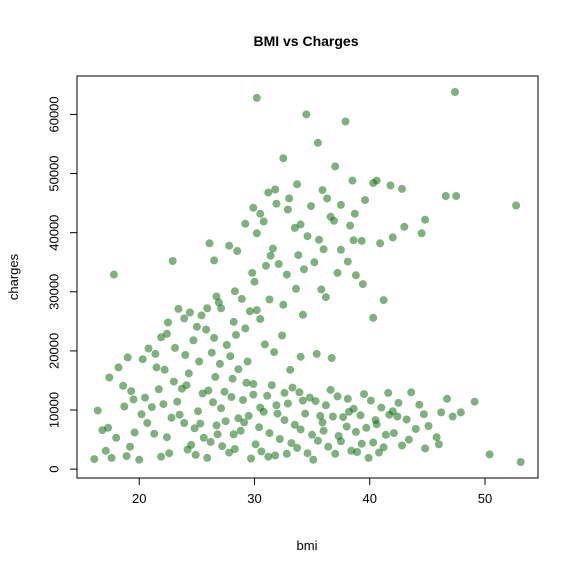 The height and width of the screenshot is (574, 578). I want to click on x-tick-label: 40, so click(370, 498).